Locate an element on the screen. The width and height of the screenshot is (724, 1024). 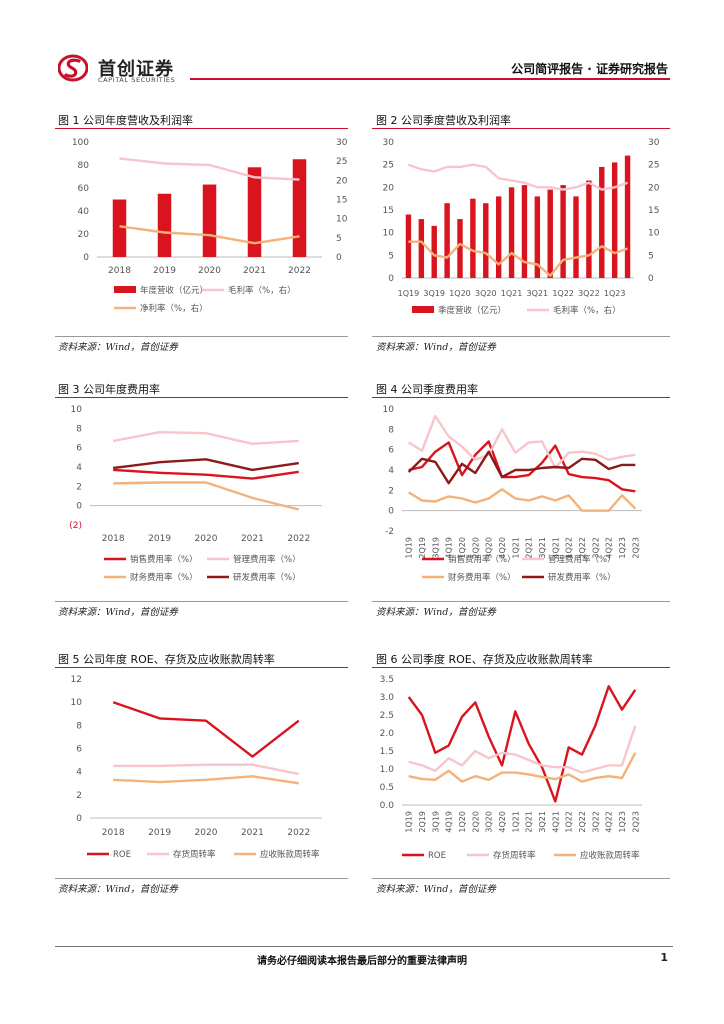
x-tick-label: 3Q20 is located at coordinates (486, 293).